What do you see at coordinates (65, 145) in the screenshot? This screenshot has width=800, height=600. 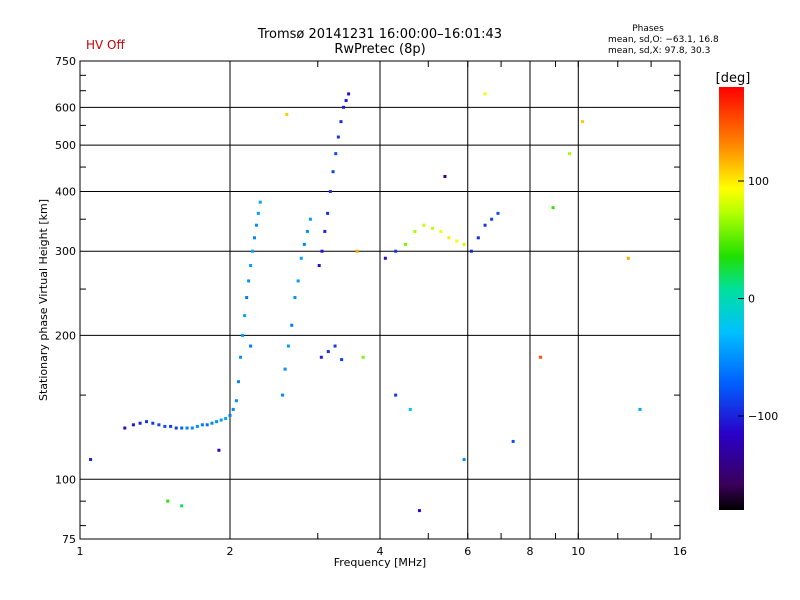 I see `y-tick-label: 500` at bounding box center [65, 145].